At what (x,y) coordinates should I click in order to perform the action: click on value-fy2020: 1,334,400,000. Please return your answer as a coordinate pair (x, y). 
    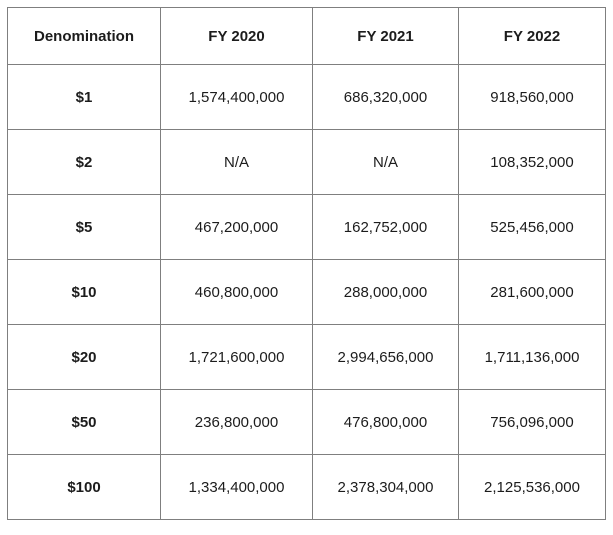
    Looking at the image, I should click on (236, 487).